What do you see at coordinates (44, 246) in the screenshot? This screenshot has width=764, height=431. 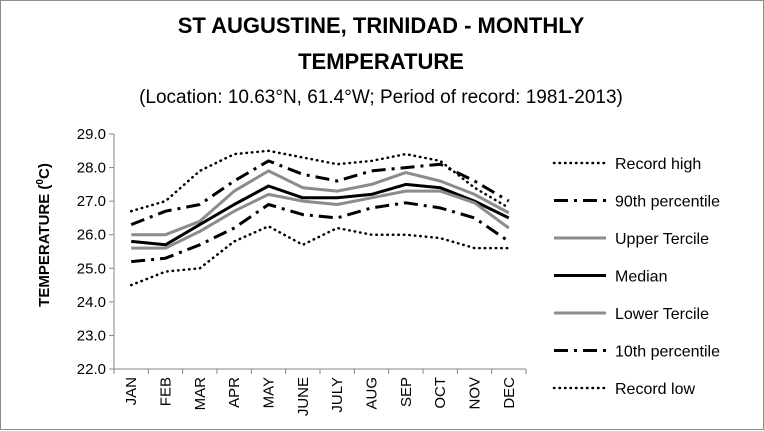 I see `y-axis-label-main: TEMPERATURE (` at bounding box center [44, 246].